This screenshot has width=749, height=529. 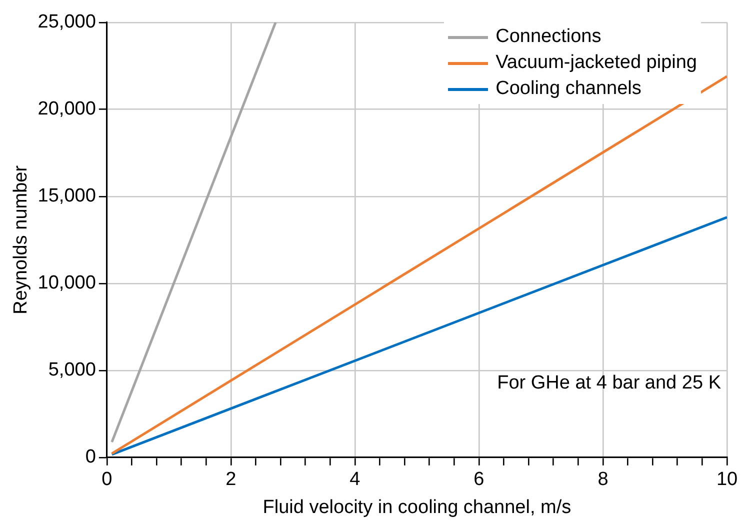 I want to click on y-axis-title: Reynolds number, so click(x=21, y=239).